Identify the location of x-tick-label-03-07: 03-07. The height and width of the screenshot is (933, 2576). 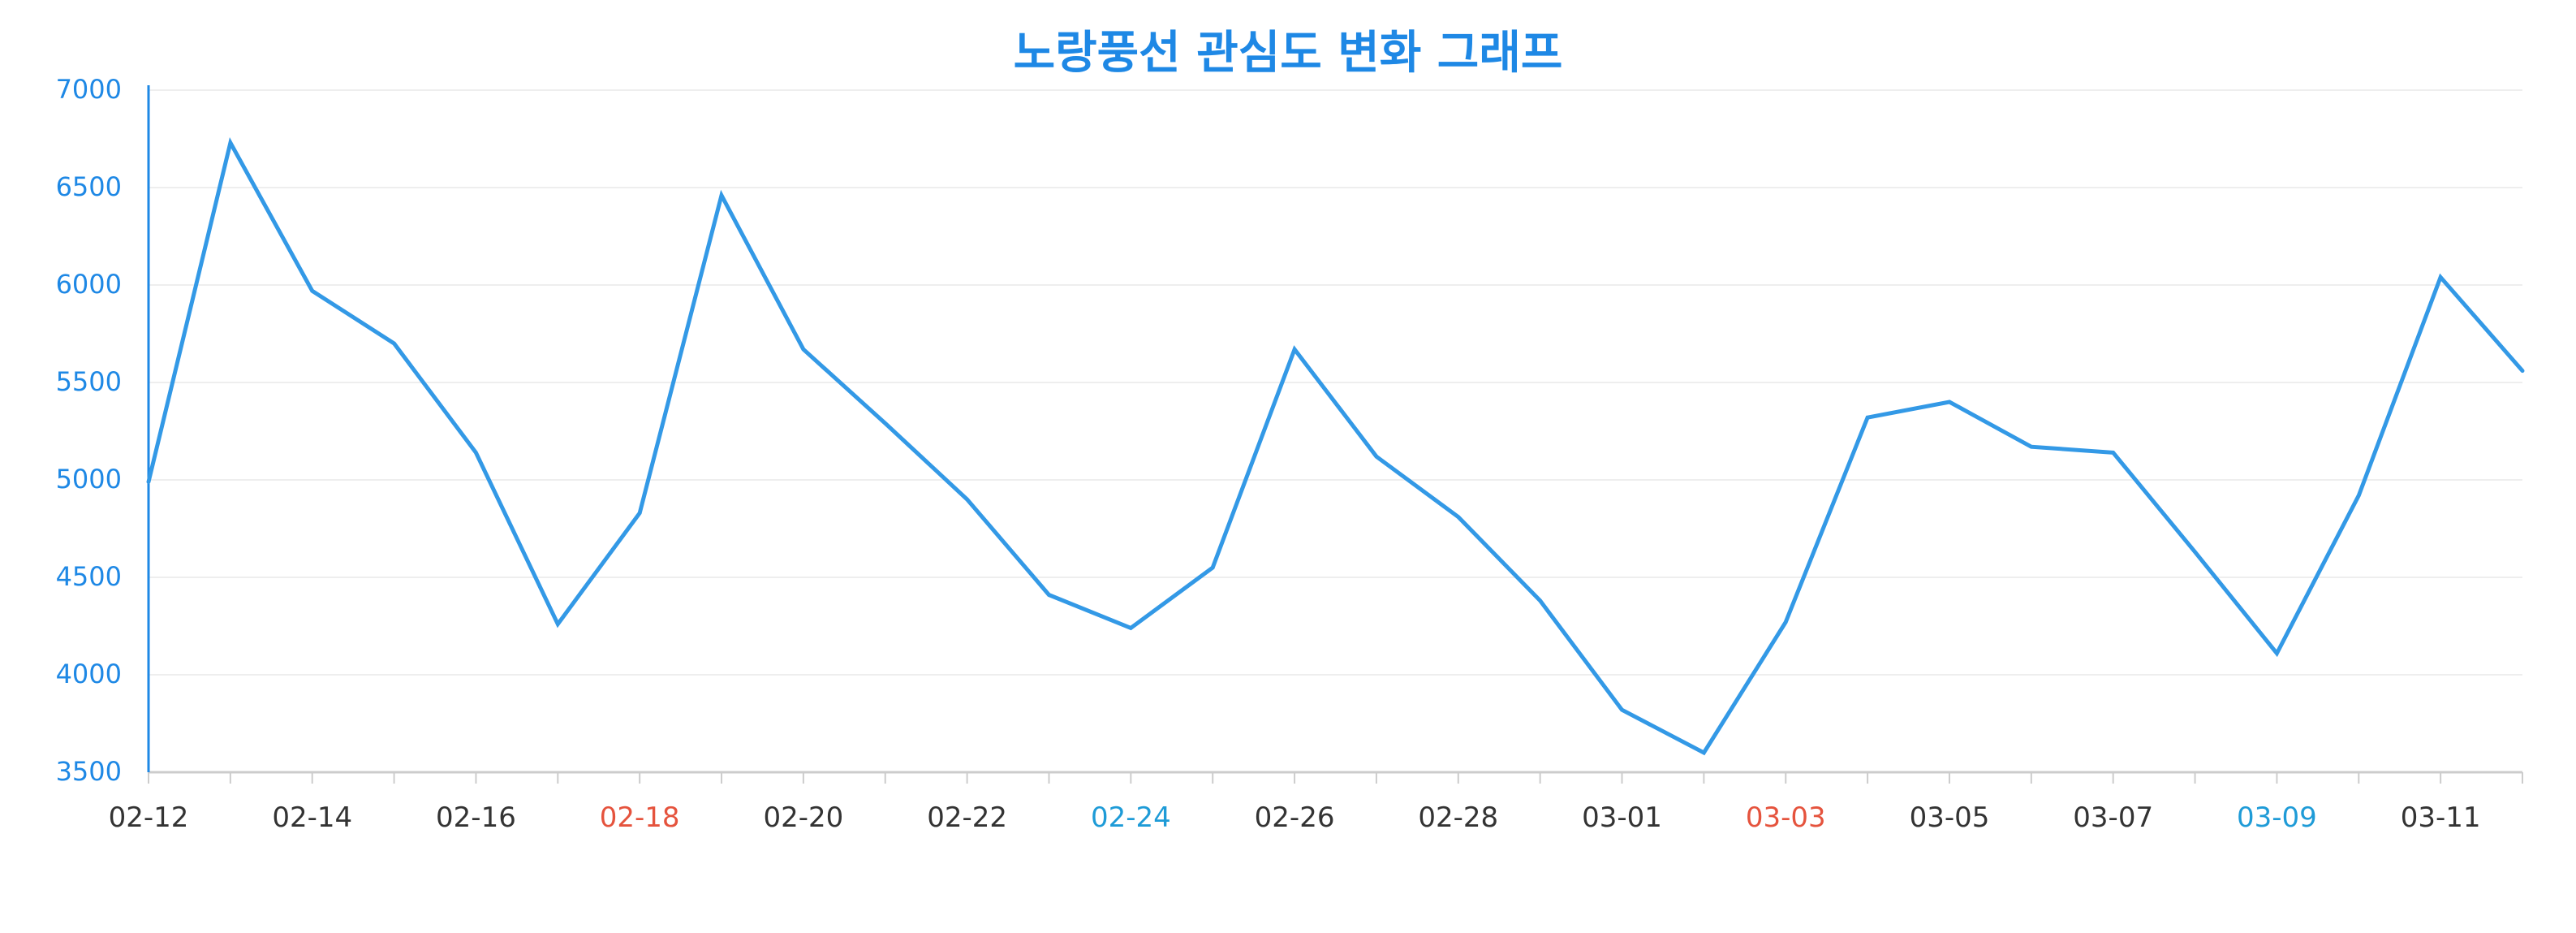
(2113, 817).